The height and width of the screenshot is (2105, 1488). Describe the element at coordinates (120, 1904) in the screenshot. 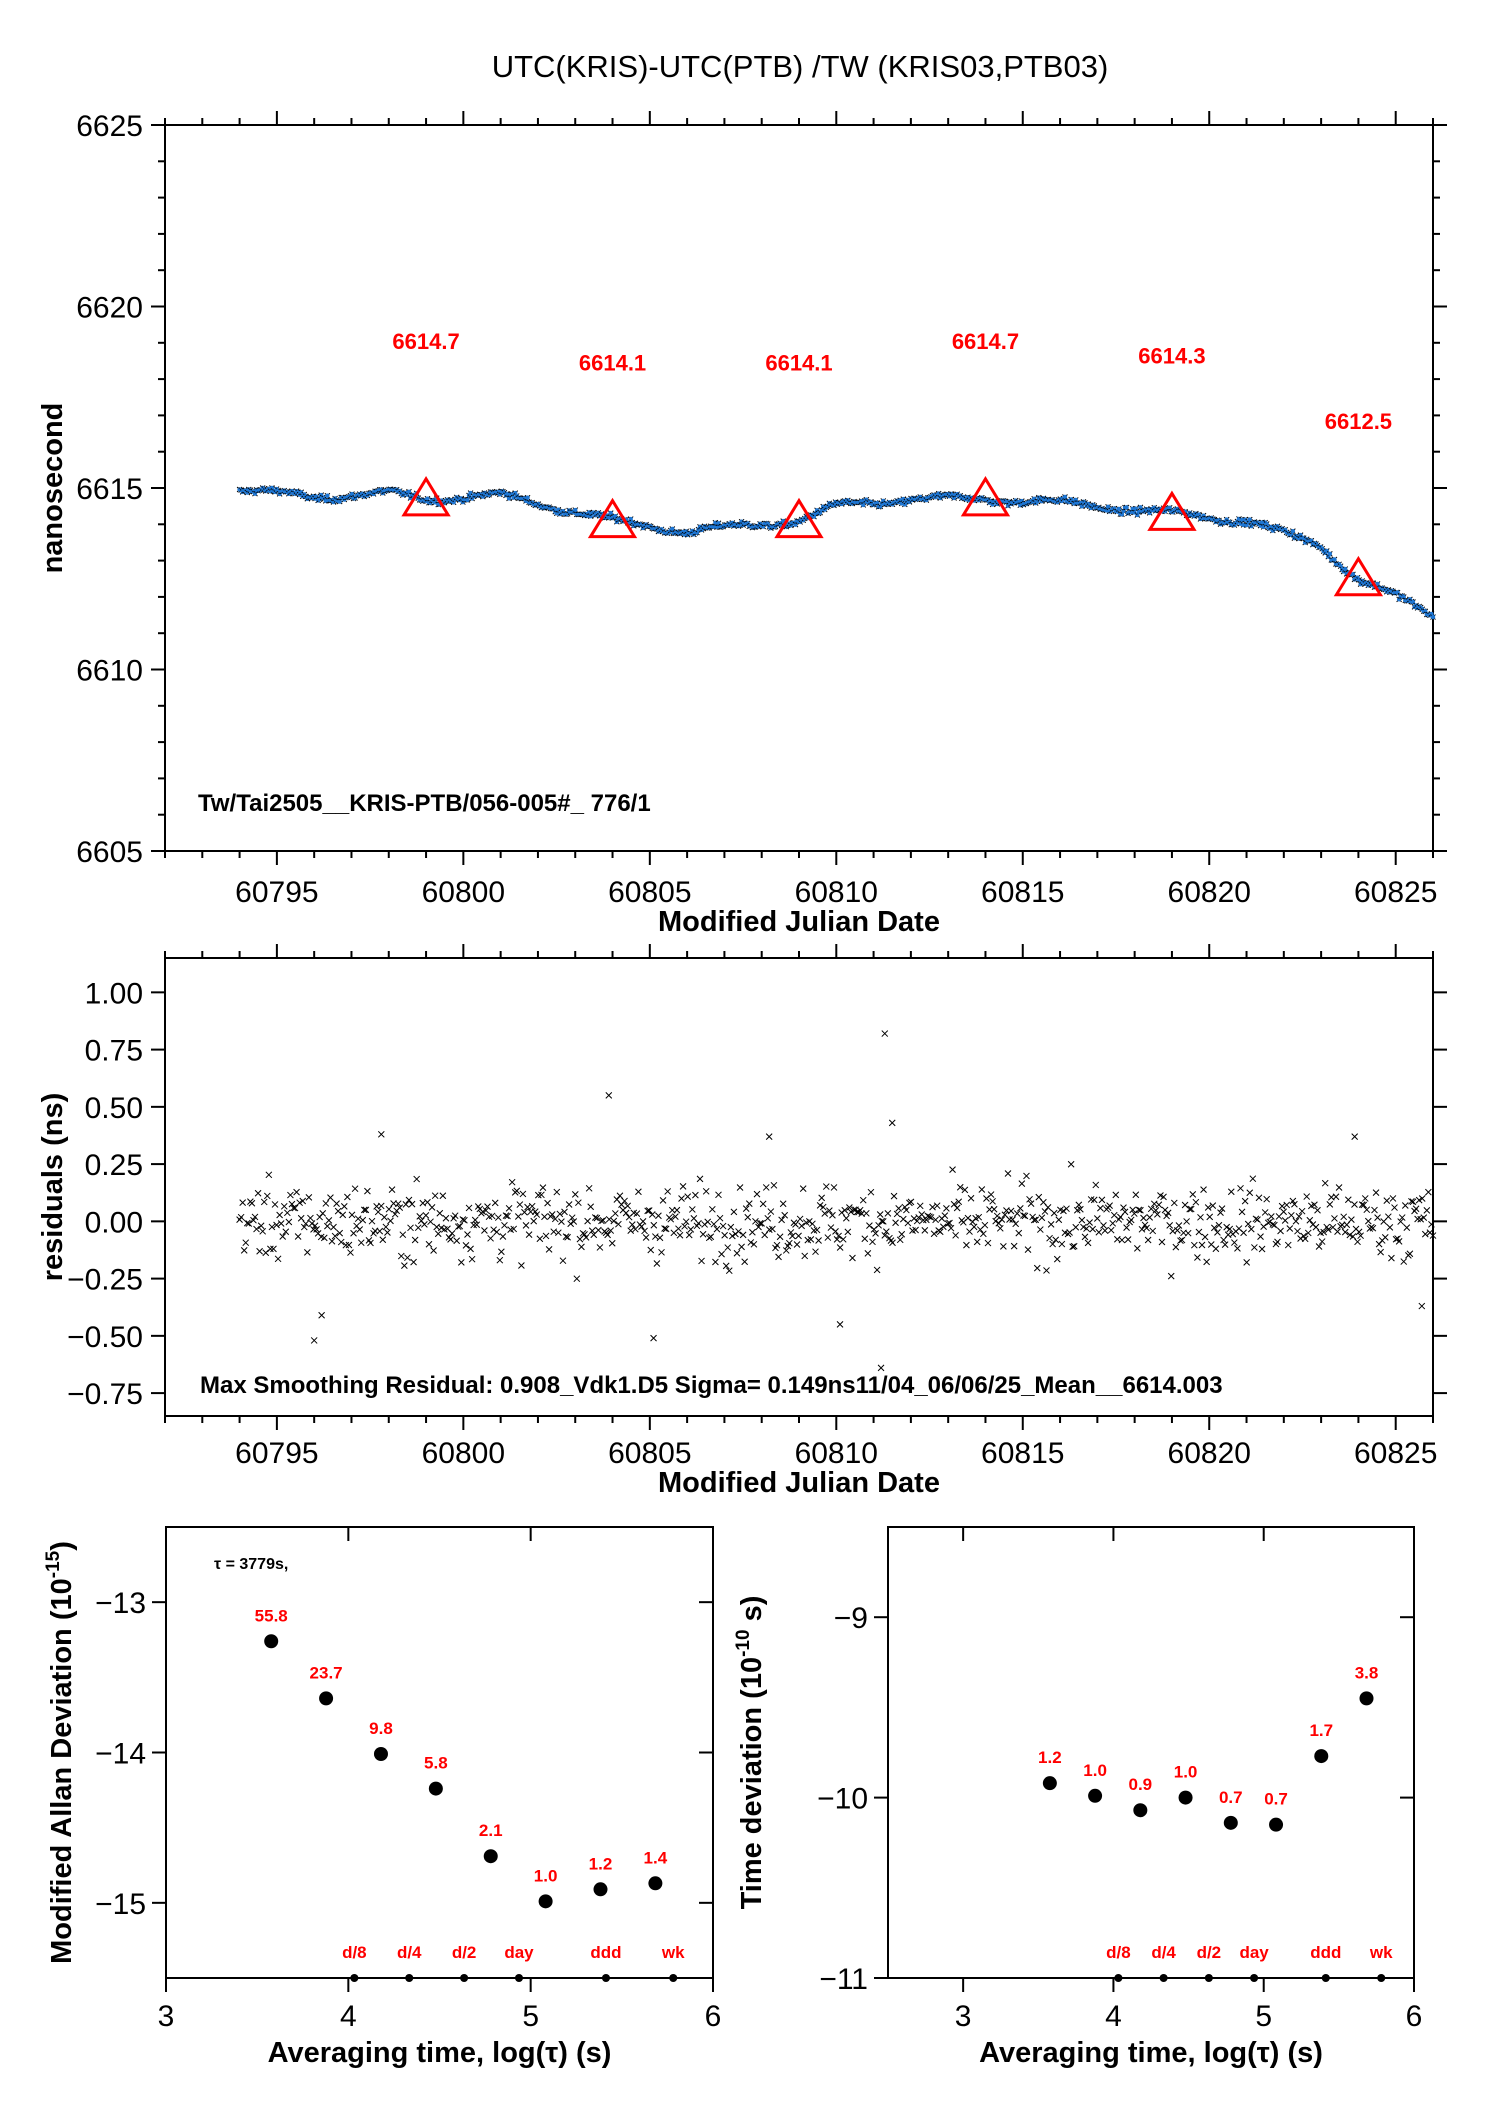

I see `y-tick-label: −15` at that location.